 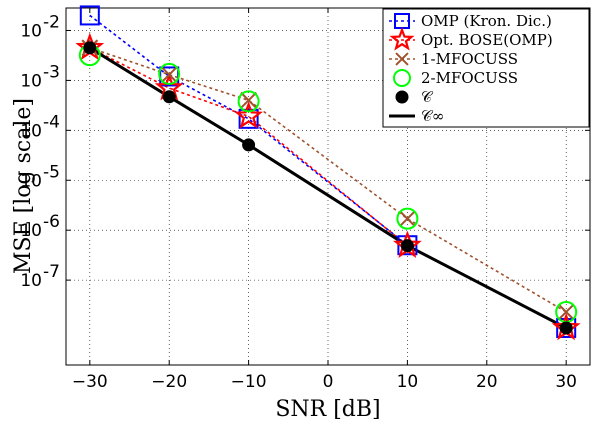 What do you see at coordinates (51, 272) in the screenshot?
I see `y-tick-exponent: -7` at bounding box center [51, 272].